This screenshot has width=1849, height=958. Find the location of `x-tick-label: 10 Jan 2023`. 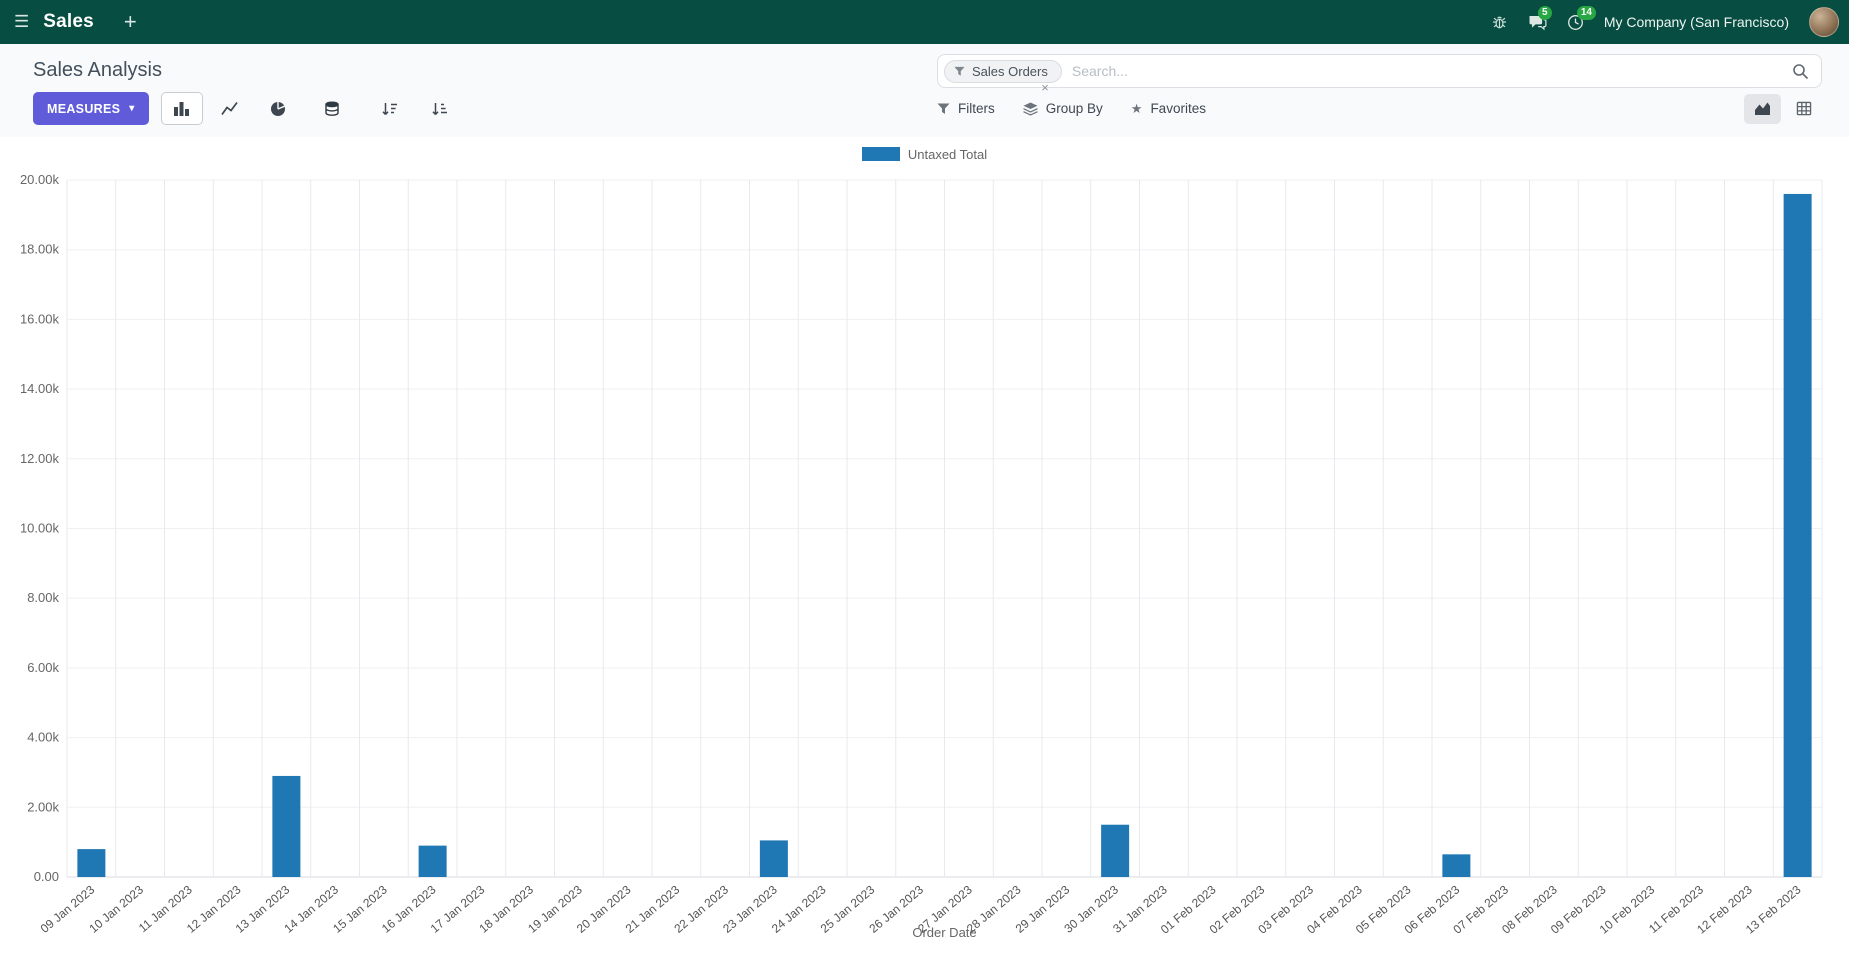

x-tick-label: 10 Jan 2023 is located at coordinates (116, 908).